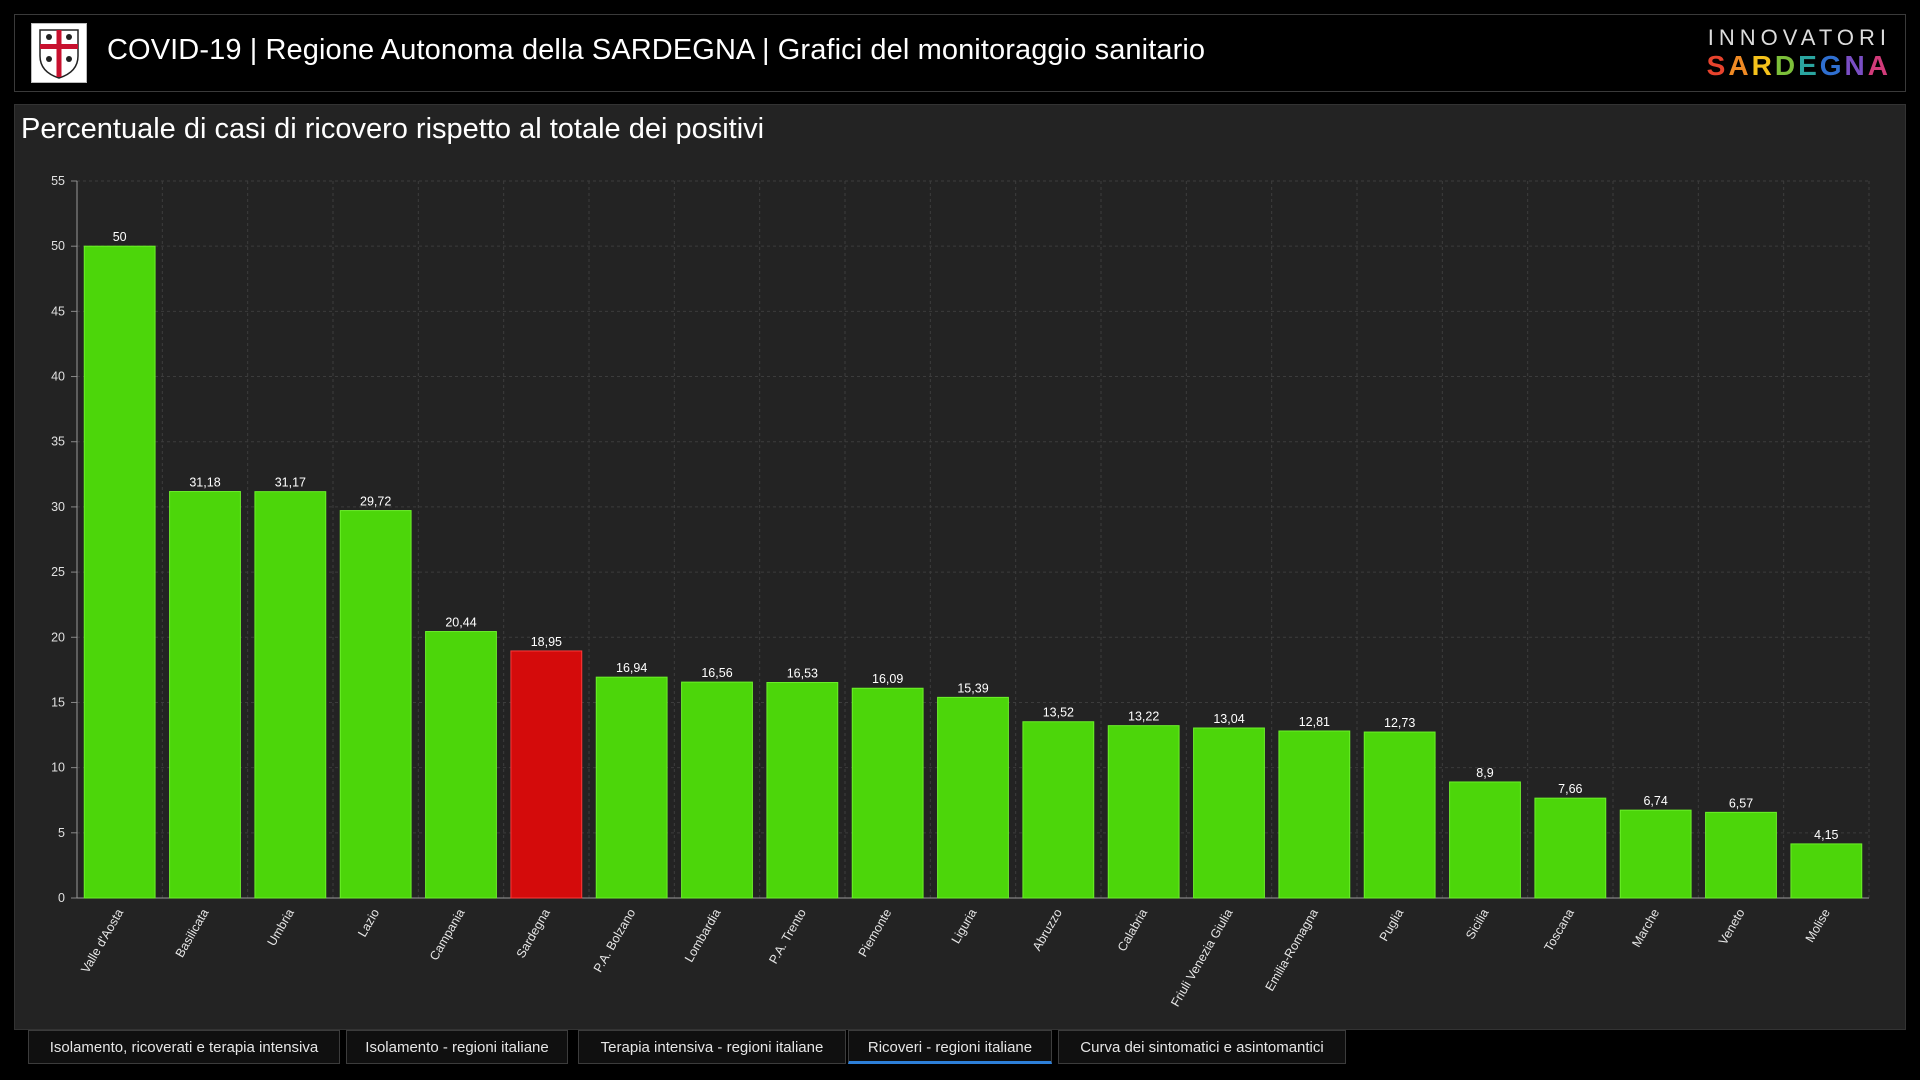 This screenshot has width=1920, height=1080. What do you see at coordinates (1826, 871) in the screenshot?
I see `bar-molise` at bounding box center [1826, 871].